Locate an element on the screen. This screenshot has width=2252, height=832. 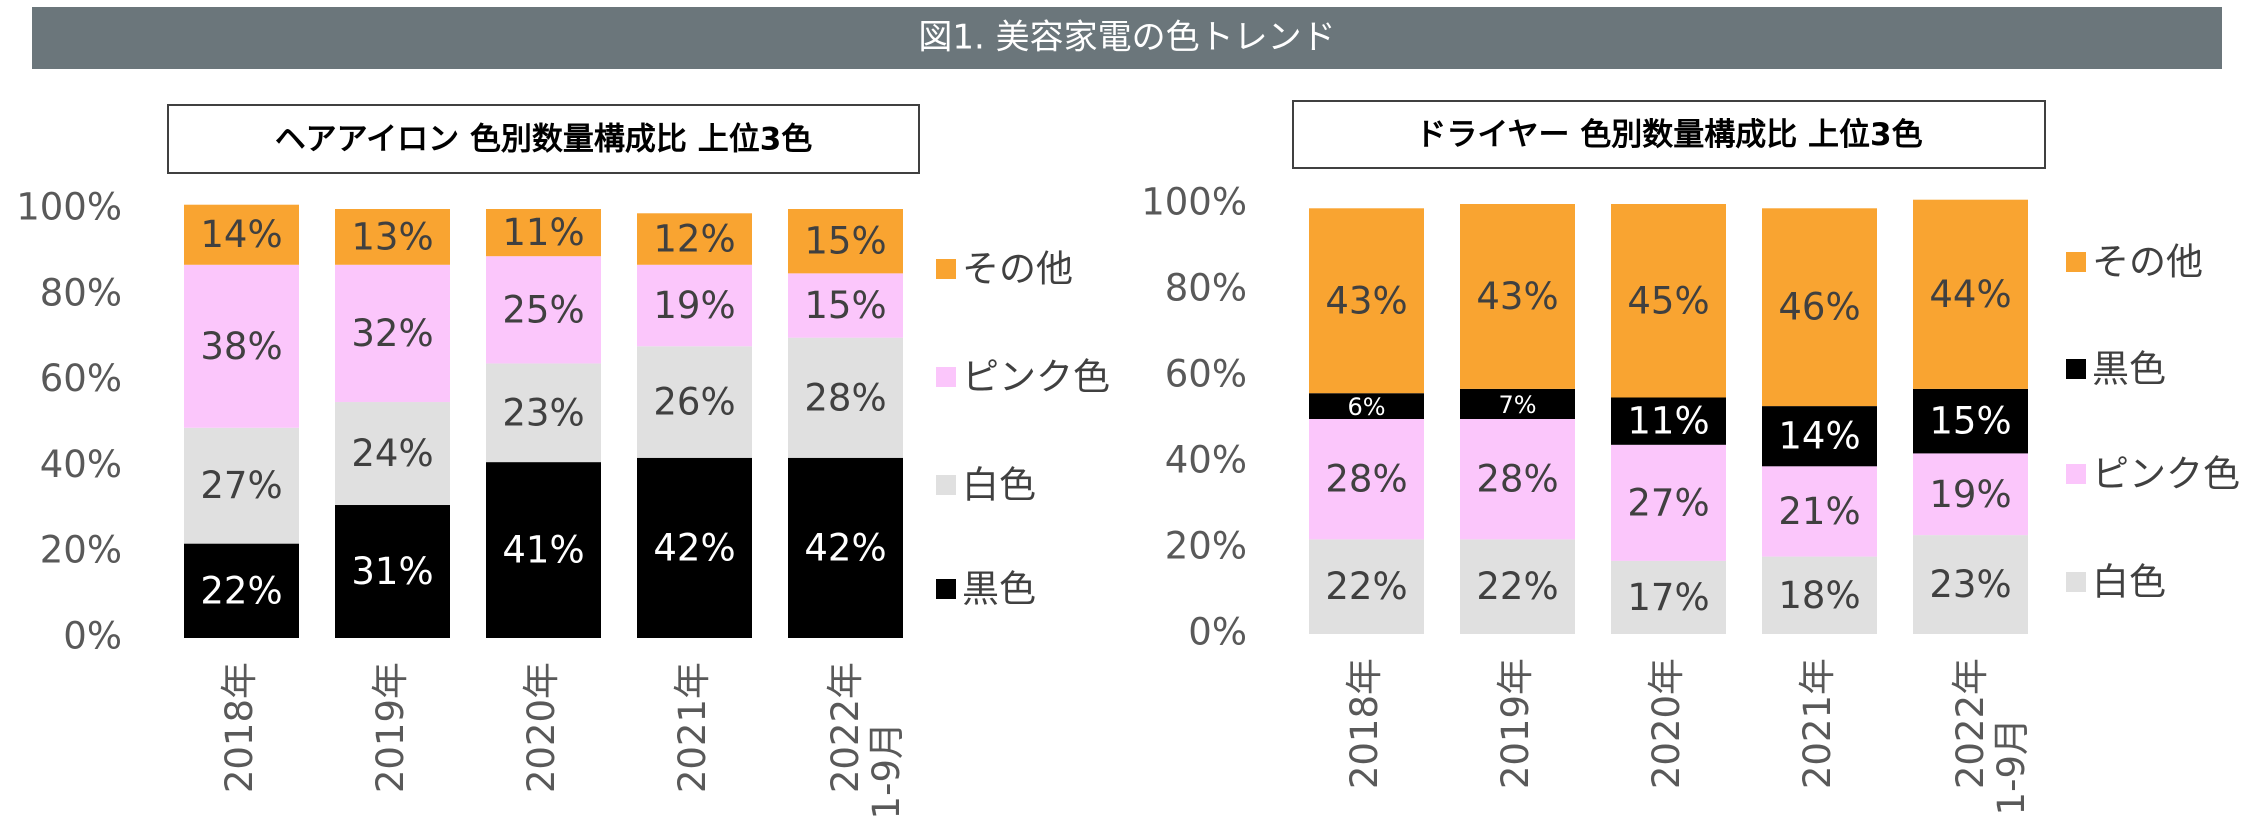
y-tick-label: 40% is located at coordinates (1206, 460).